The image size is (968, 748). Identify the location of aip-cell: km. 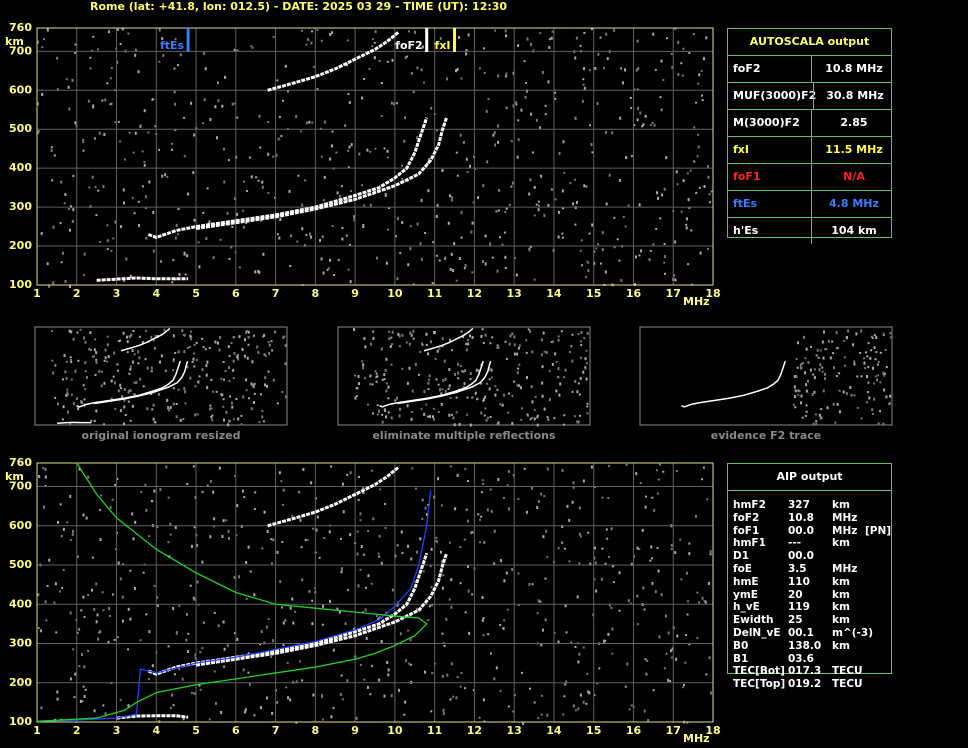
(841, 620).